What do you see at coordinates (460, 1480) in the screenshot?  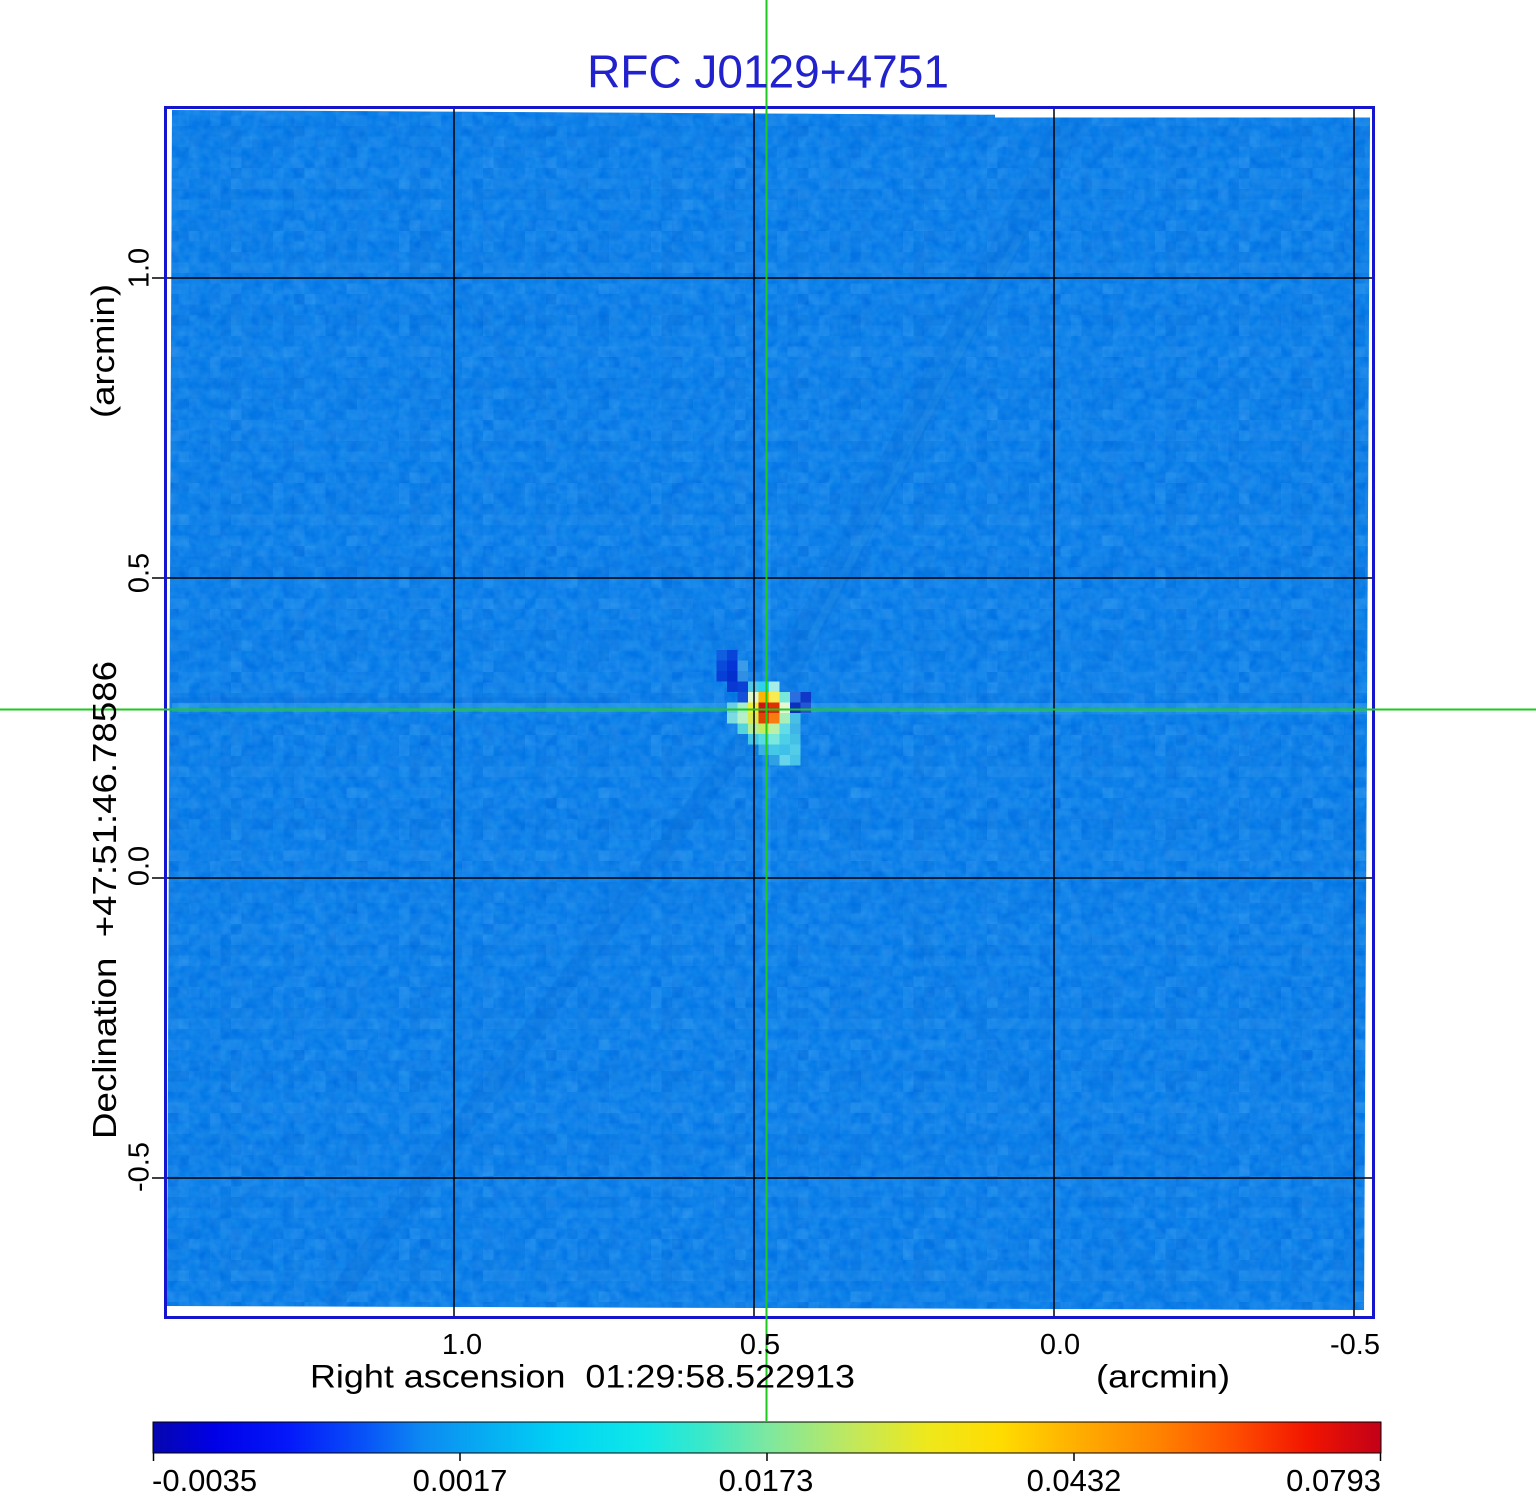 I see `svg-text: 0.0017` at bounding box center [460, 1480].